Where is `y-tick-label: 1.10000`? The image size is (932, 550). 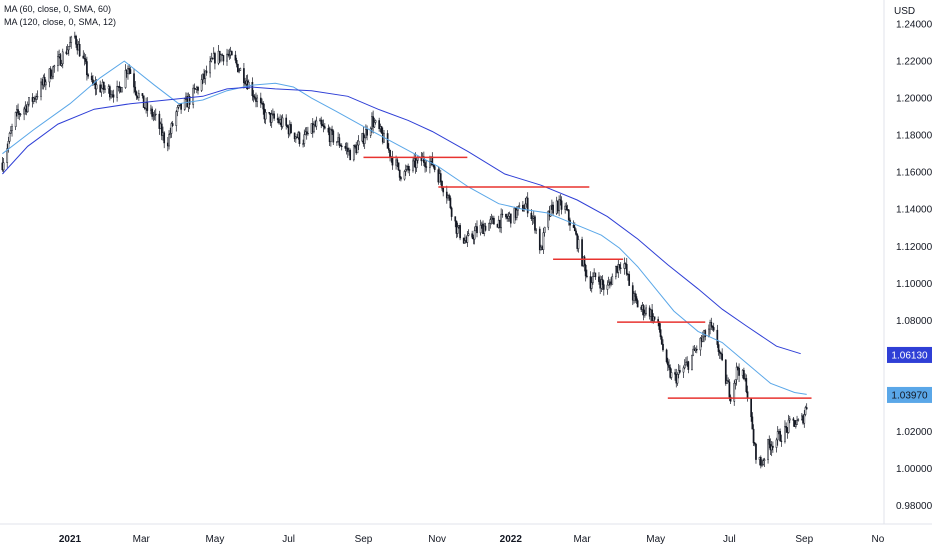
y-tick-label: 1.10000 is located at coordinates (914, 284).